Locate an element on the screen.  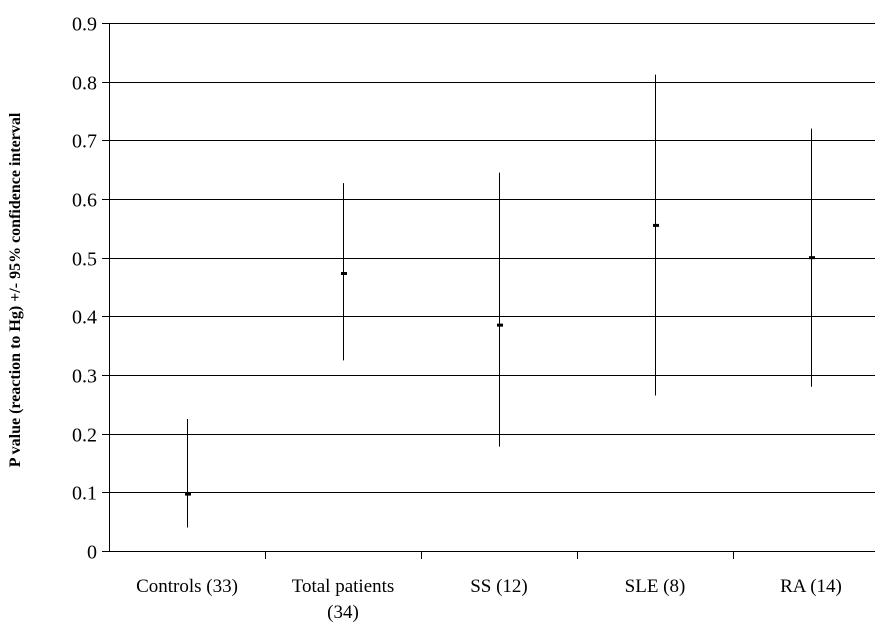
y-tick-label: 0.7 is located at coordinates (84, 142).